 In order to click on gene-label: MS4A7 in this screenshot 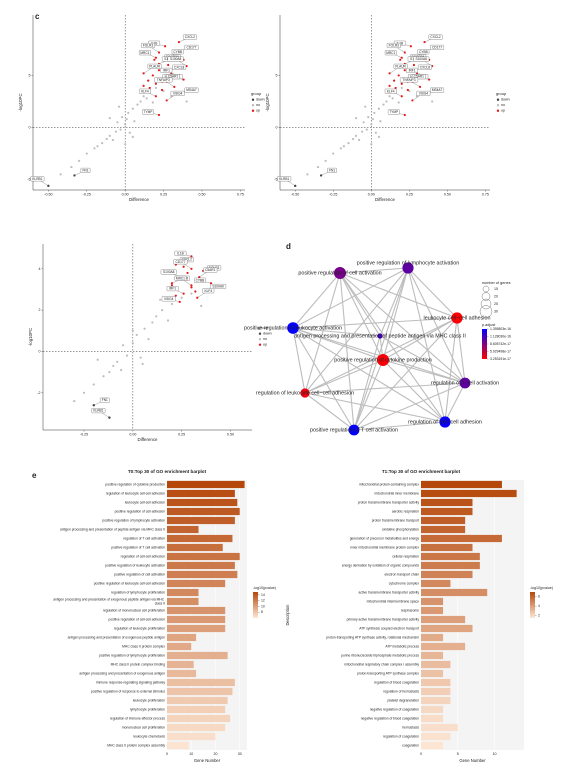, I will do `click(191, 90)`.